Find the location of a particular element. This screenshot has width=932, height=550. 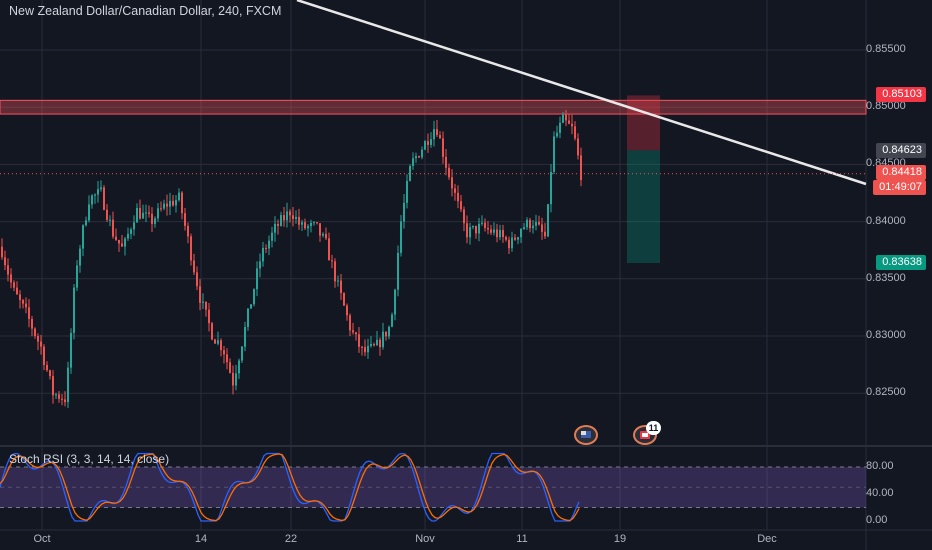

target-price-label: 0.83638 is located at coordinates (901, 262).